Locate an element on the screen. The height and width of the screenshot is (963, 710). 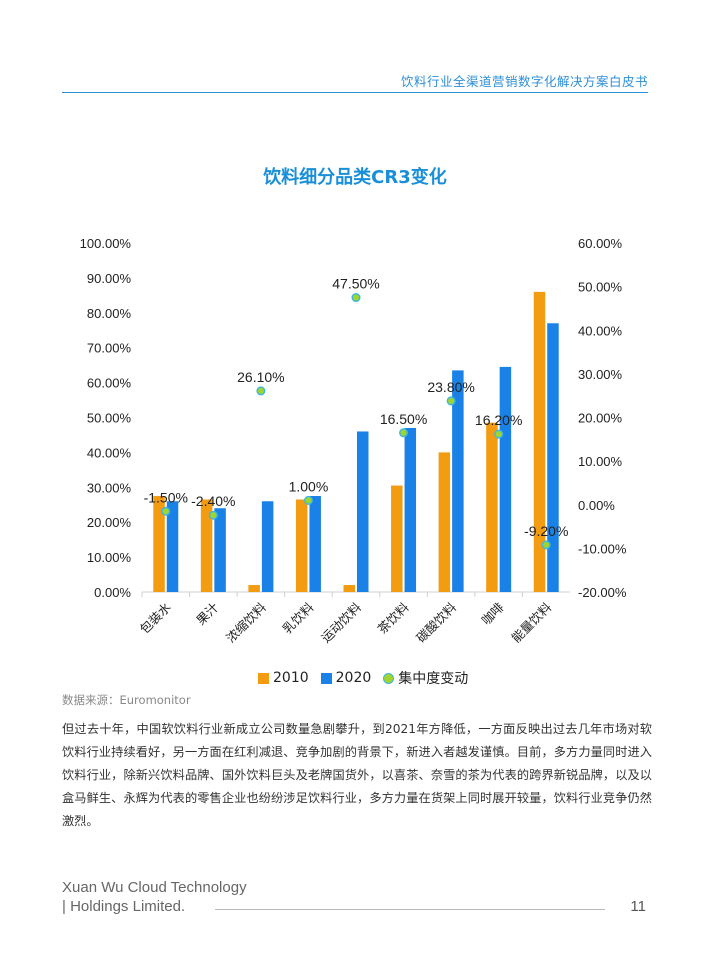
legend-label-2020: 2020 is located at coordinates (353, 678).